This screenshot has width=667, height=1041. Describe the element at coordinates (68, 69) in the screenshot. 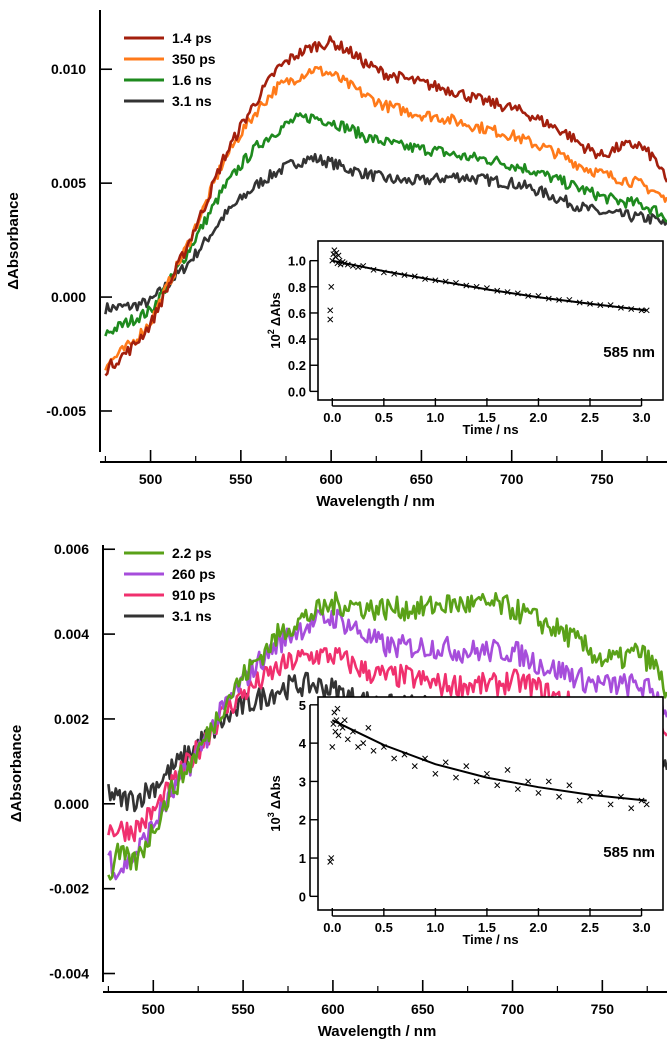

I see `y-tick-label: 0.010` at that location.